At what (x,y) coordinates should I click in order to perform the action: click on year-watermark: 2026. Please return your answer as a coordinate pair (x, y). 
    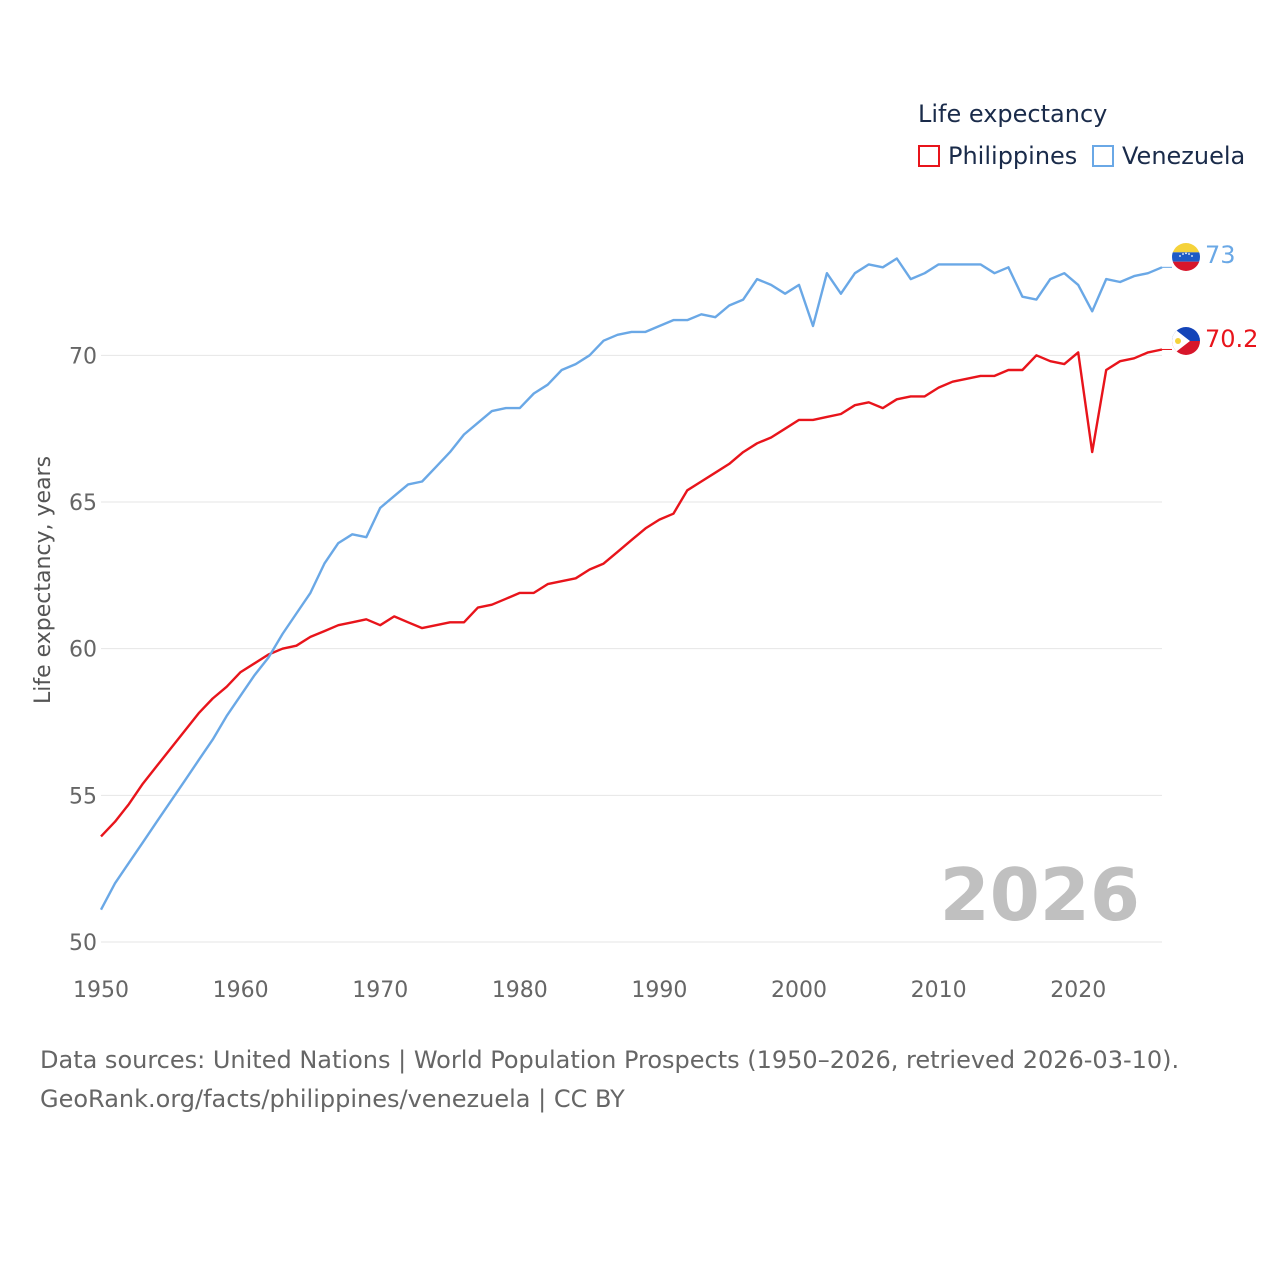
    Looking at the image, I should click on (1040, 895).